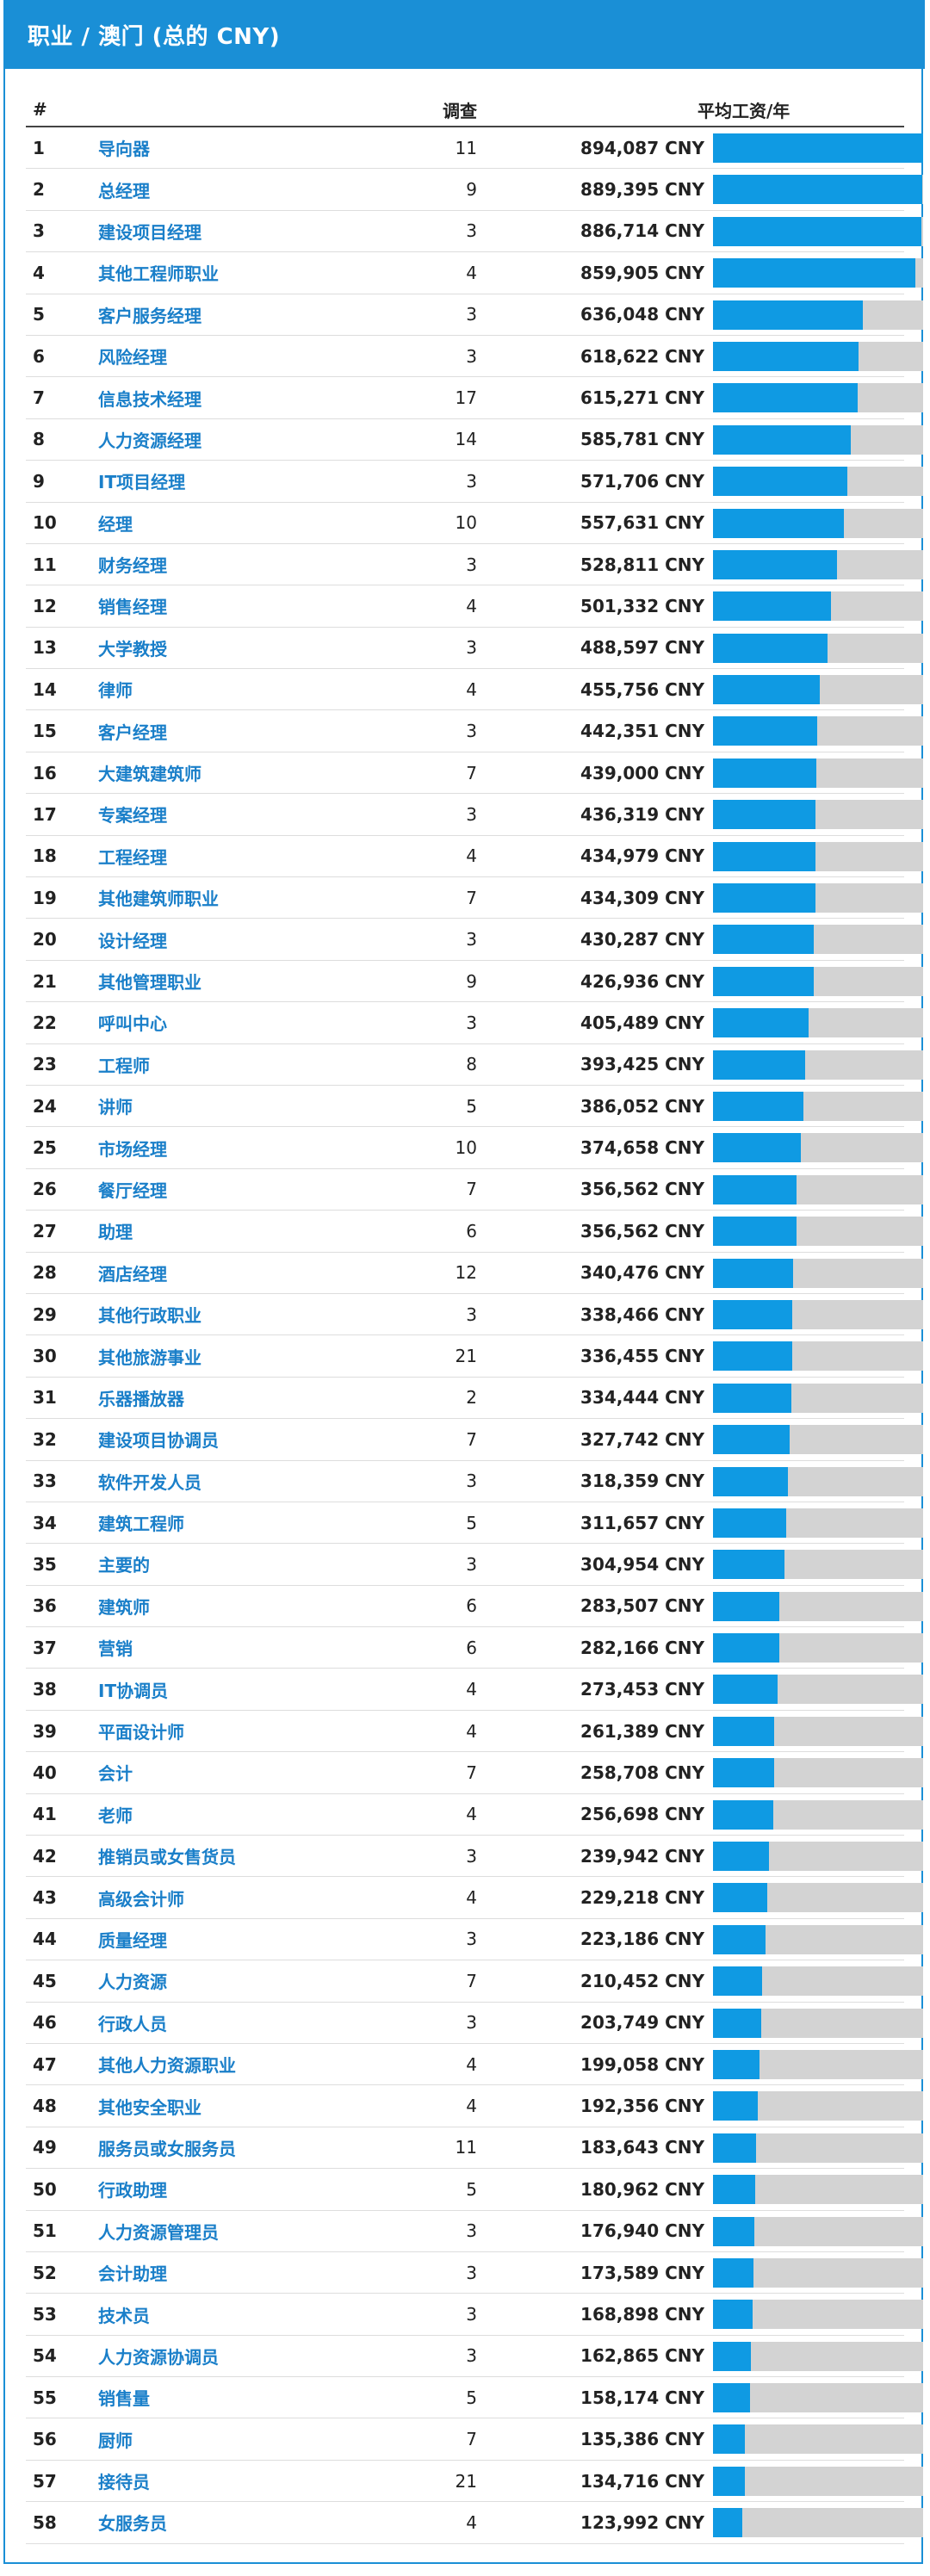 Image resolution: width=930 pixels, height=2576 pixels. What do you see at coordinates (141, 1398) in the screenshot?
I see `occupation-link: 乐器播放器` at bounding box center [141, 1398].